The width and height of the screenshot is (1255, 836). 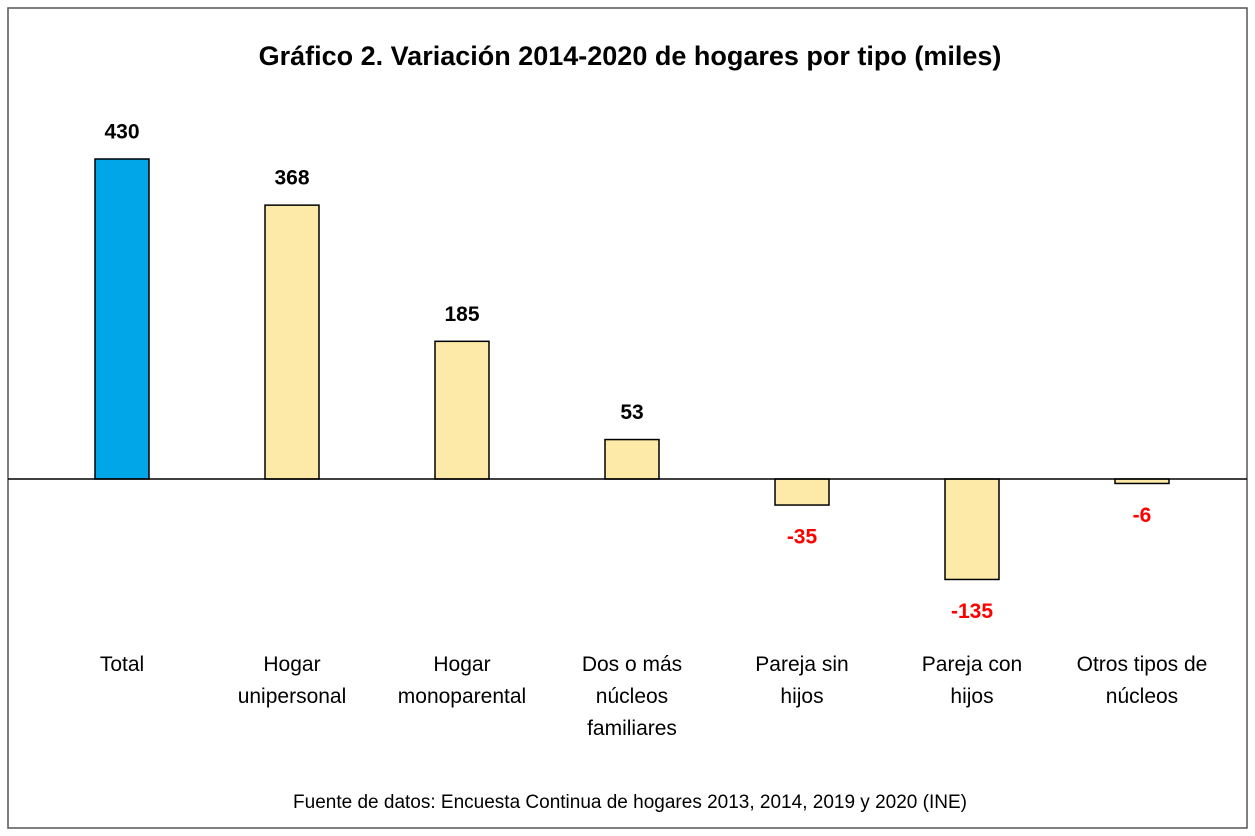 What do you see at coordinates (462, 680) in the screenshot?
I see `x-tick-label: Hogar monoparental` at bounding box center [462, 680].